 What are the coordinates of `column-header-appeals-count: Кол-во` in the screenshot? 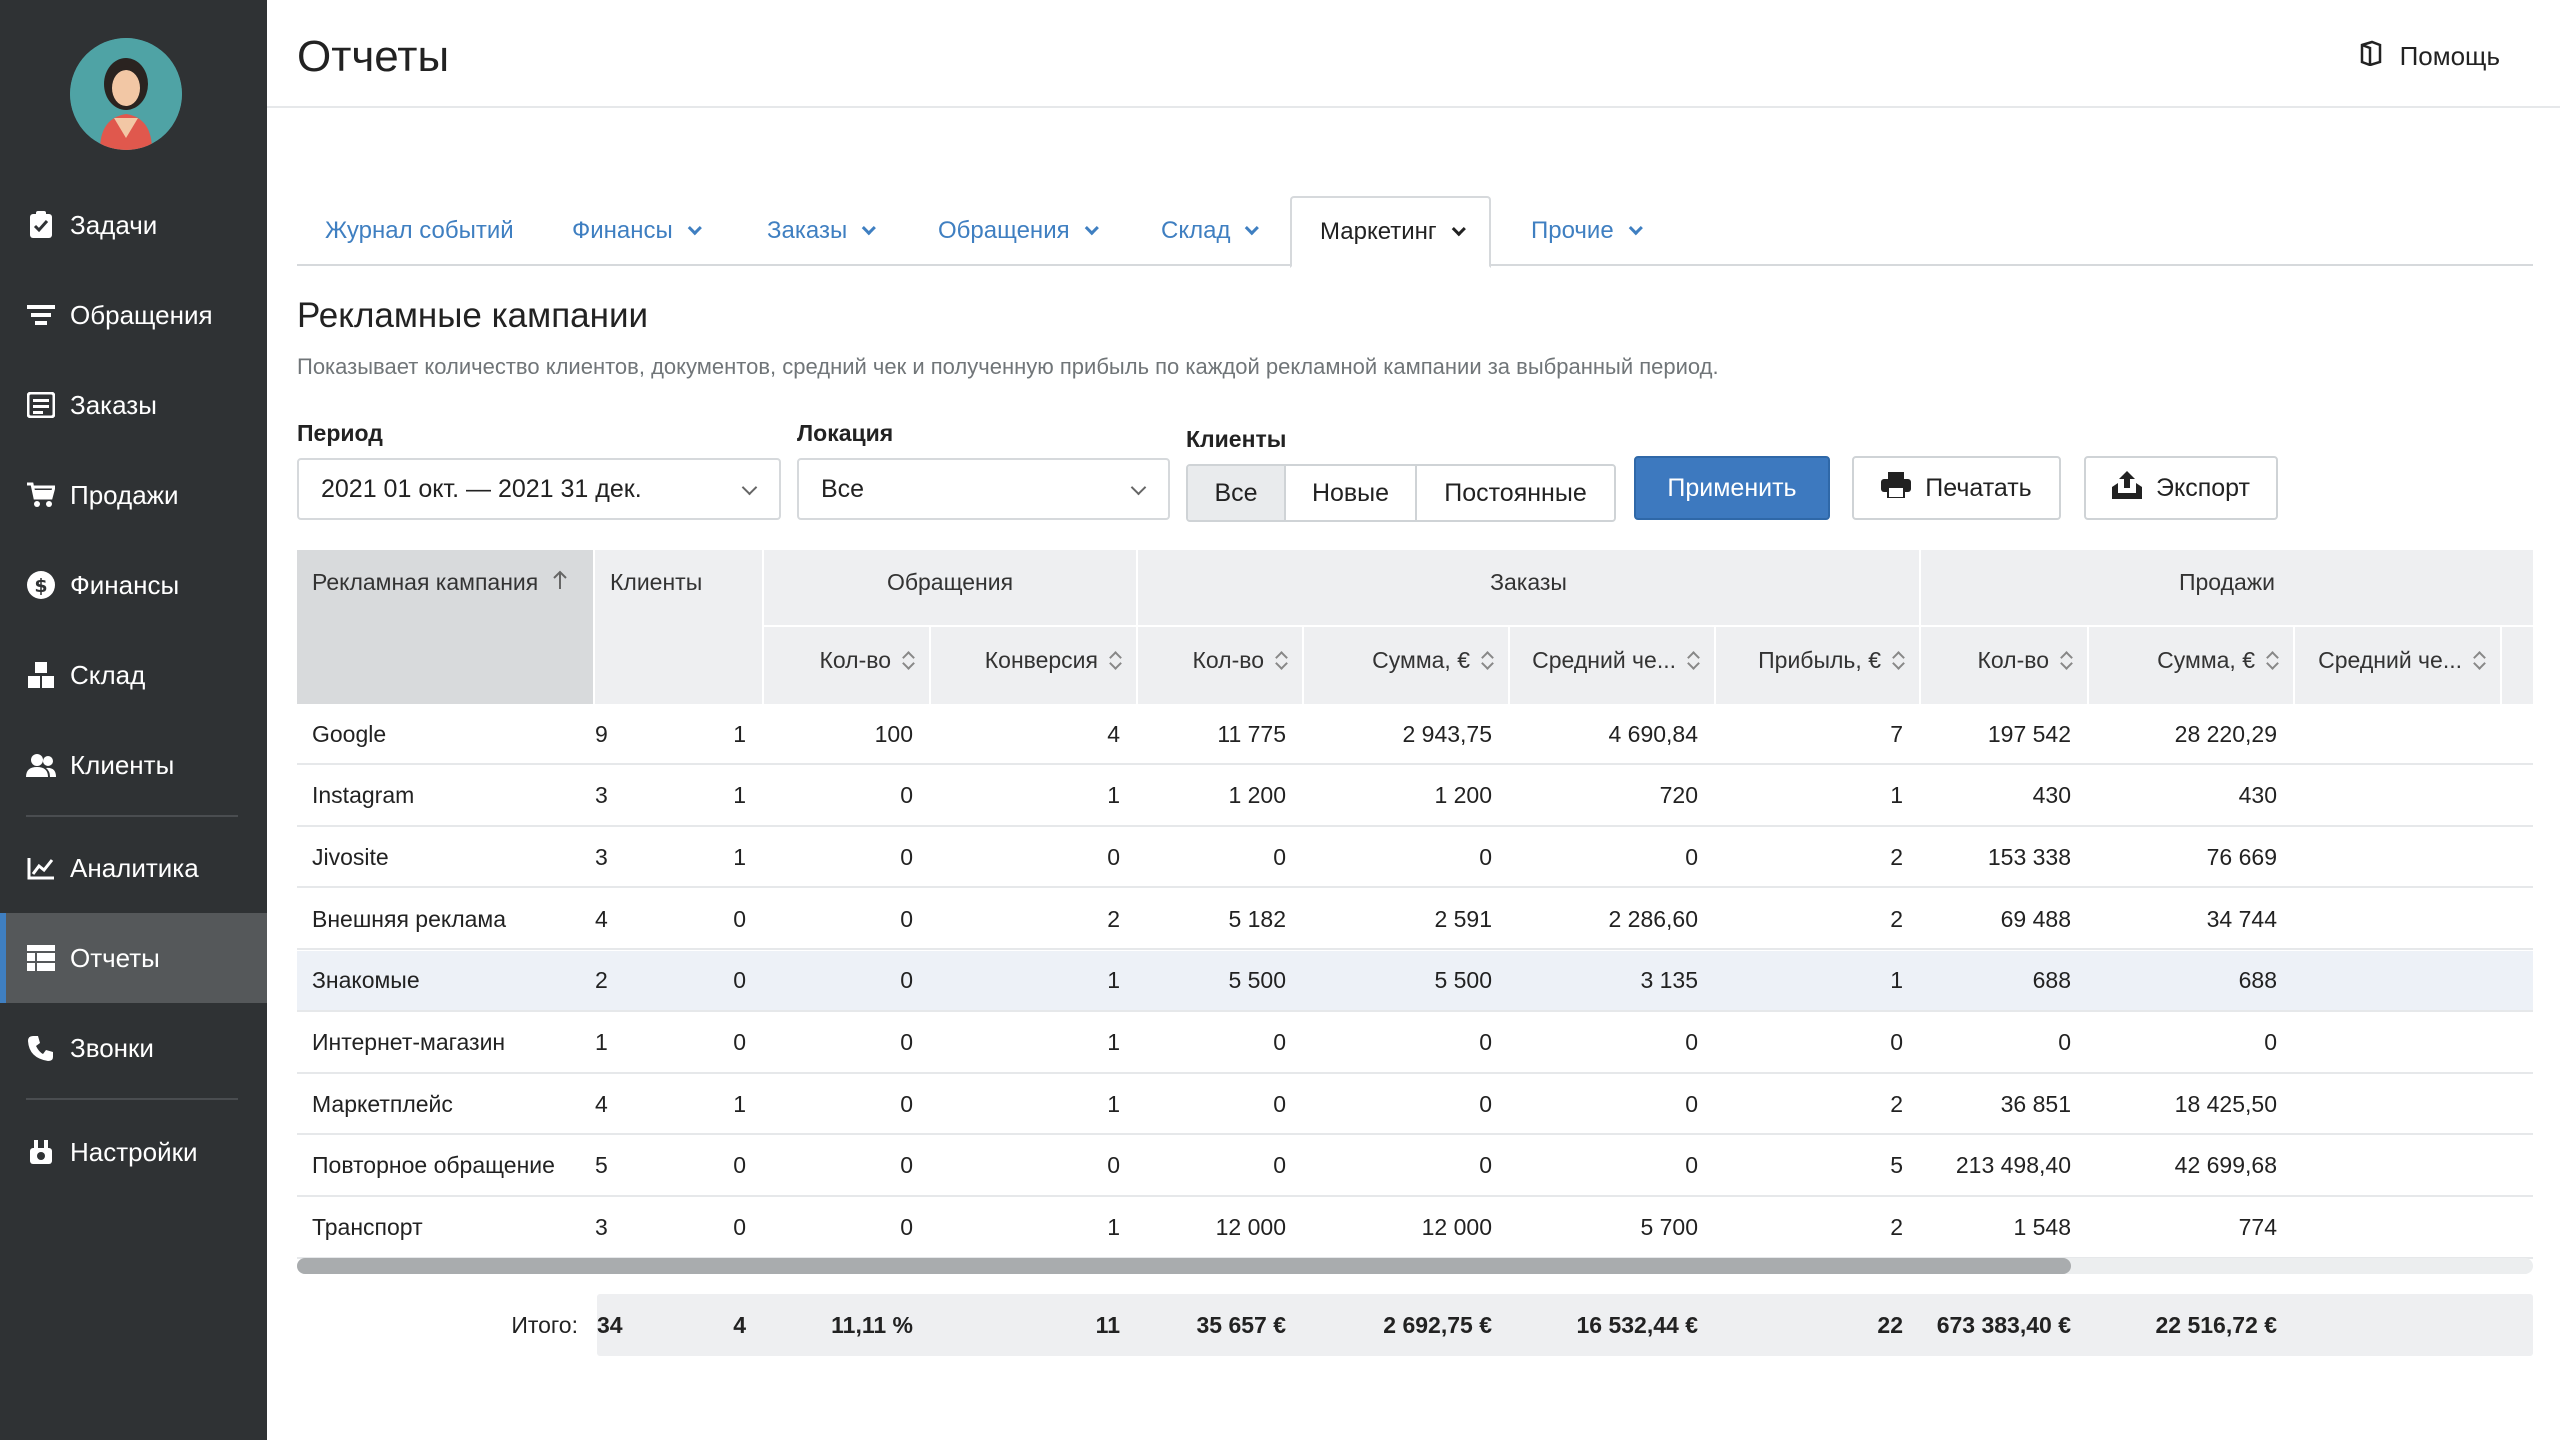 It's located at (846, 660).